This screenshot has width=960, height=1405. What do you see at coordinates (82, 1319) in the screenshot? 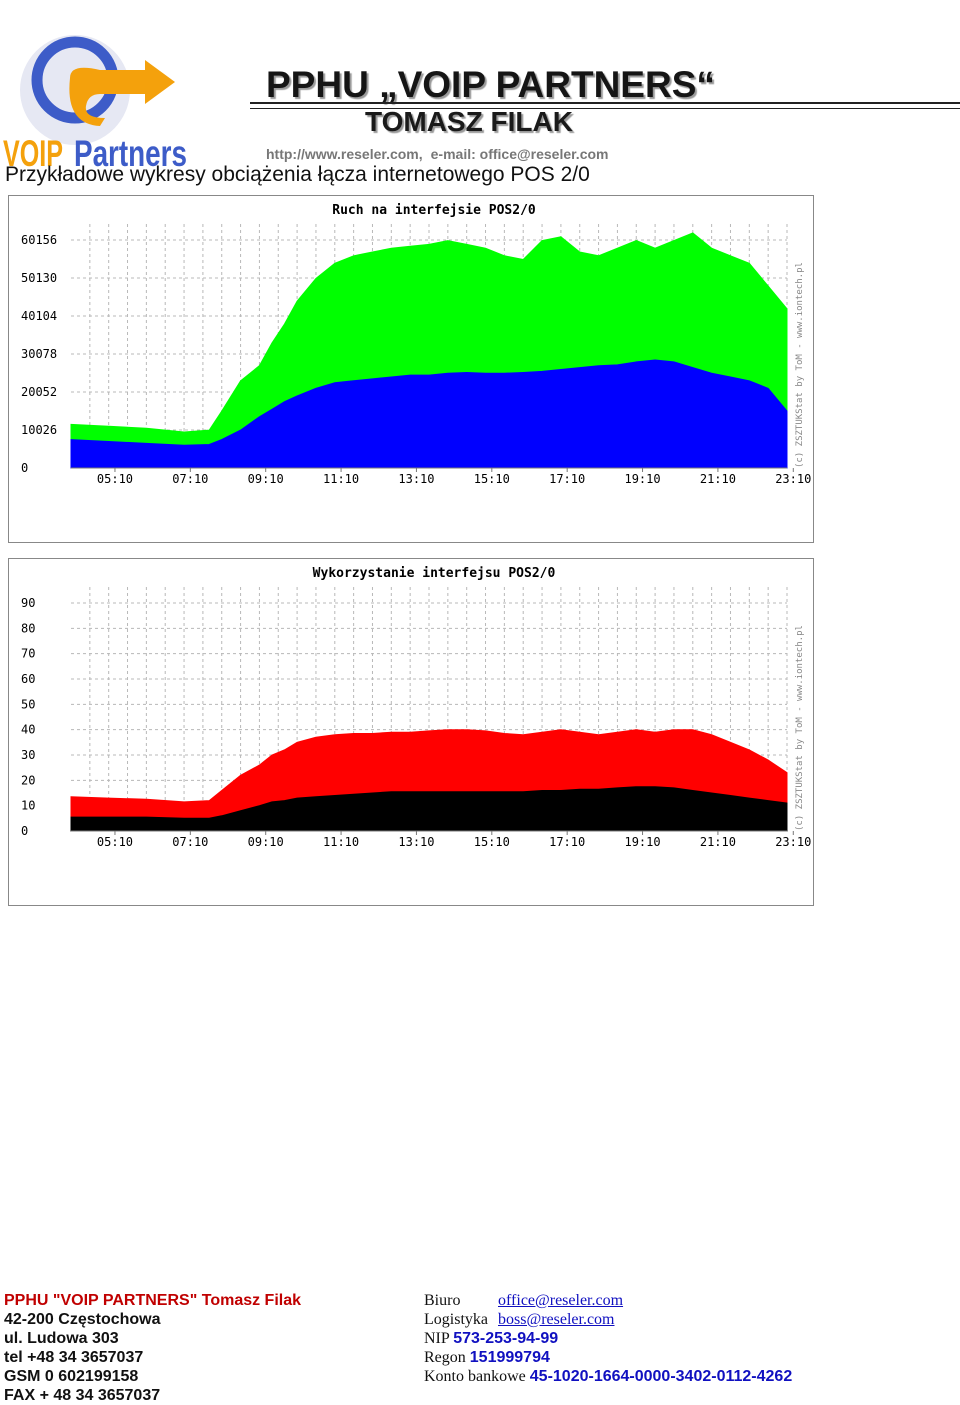
I see `footer-city: 42-200 Częstochowa` at bounding box center [82, 1319].